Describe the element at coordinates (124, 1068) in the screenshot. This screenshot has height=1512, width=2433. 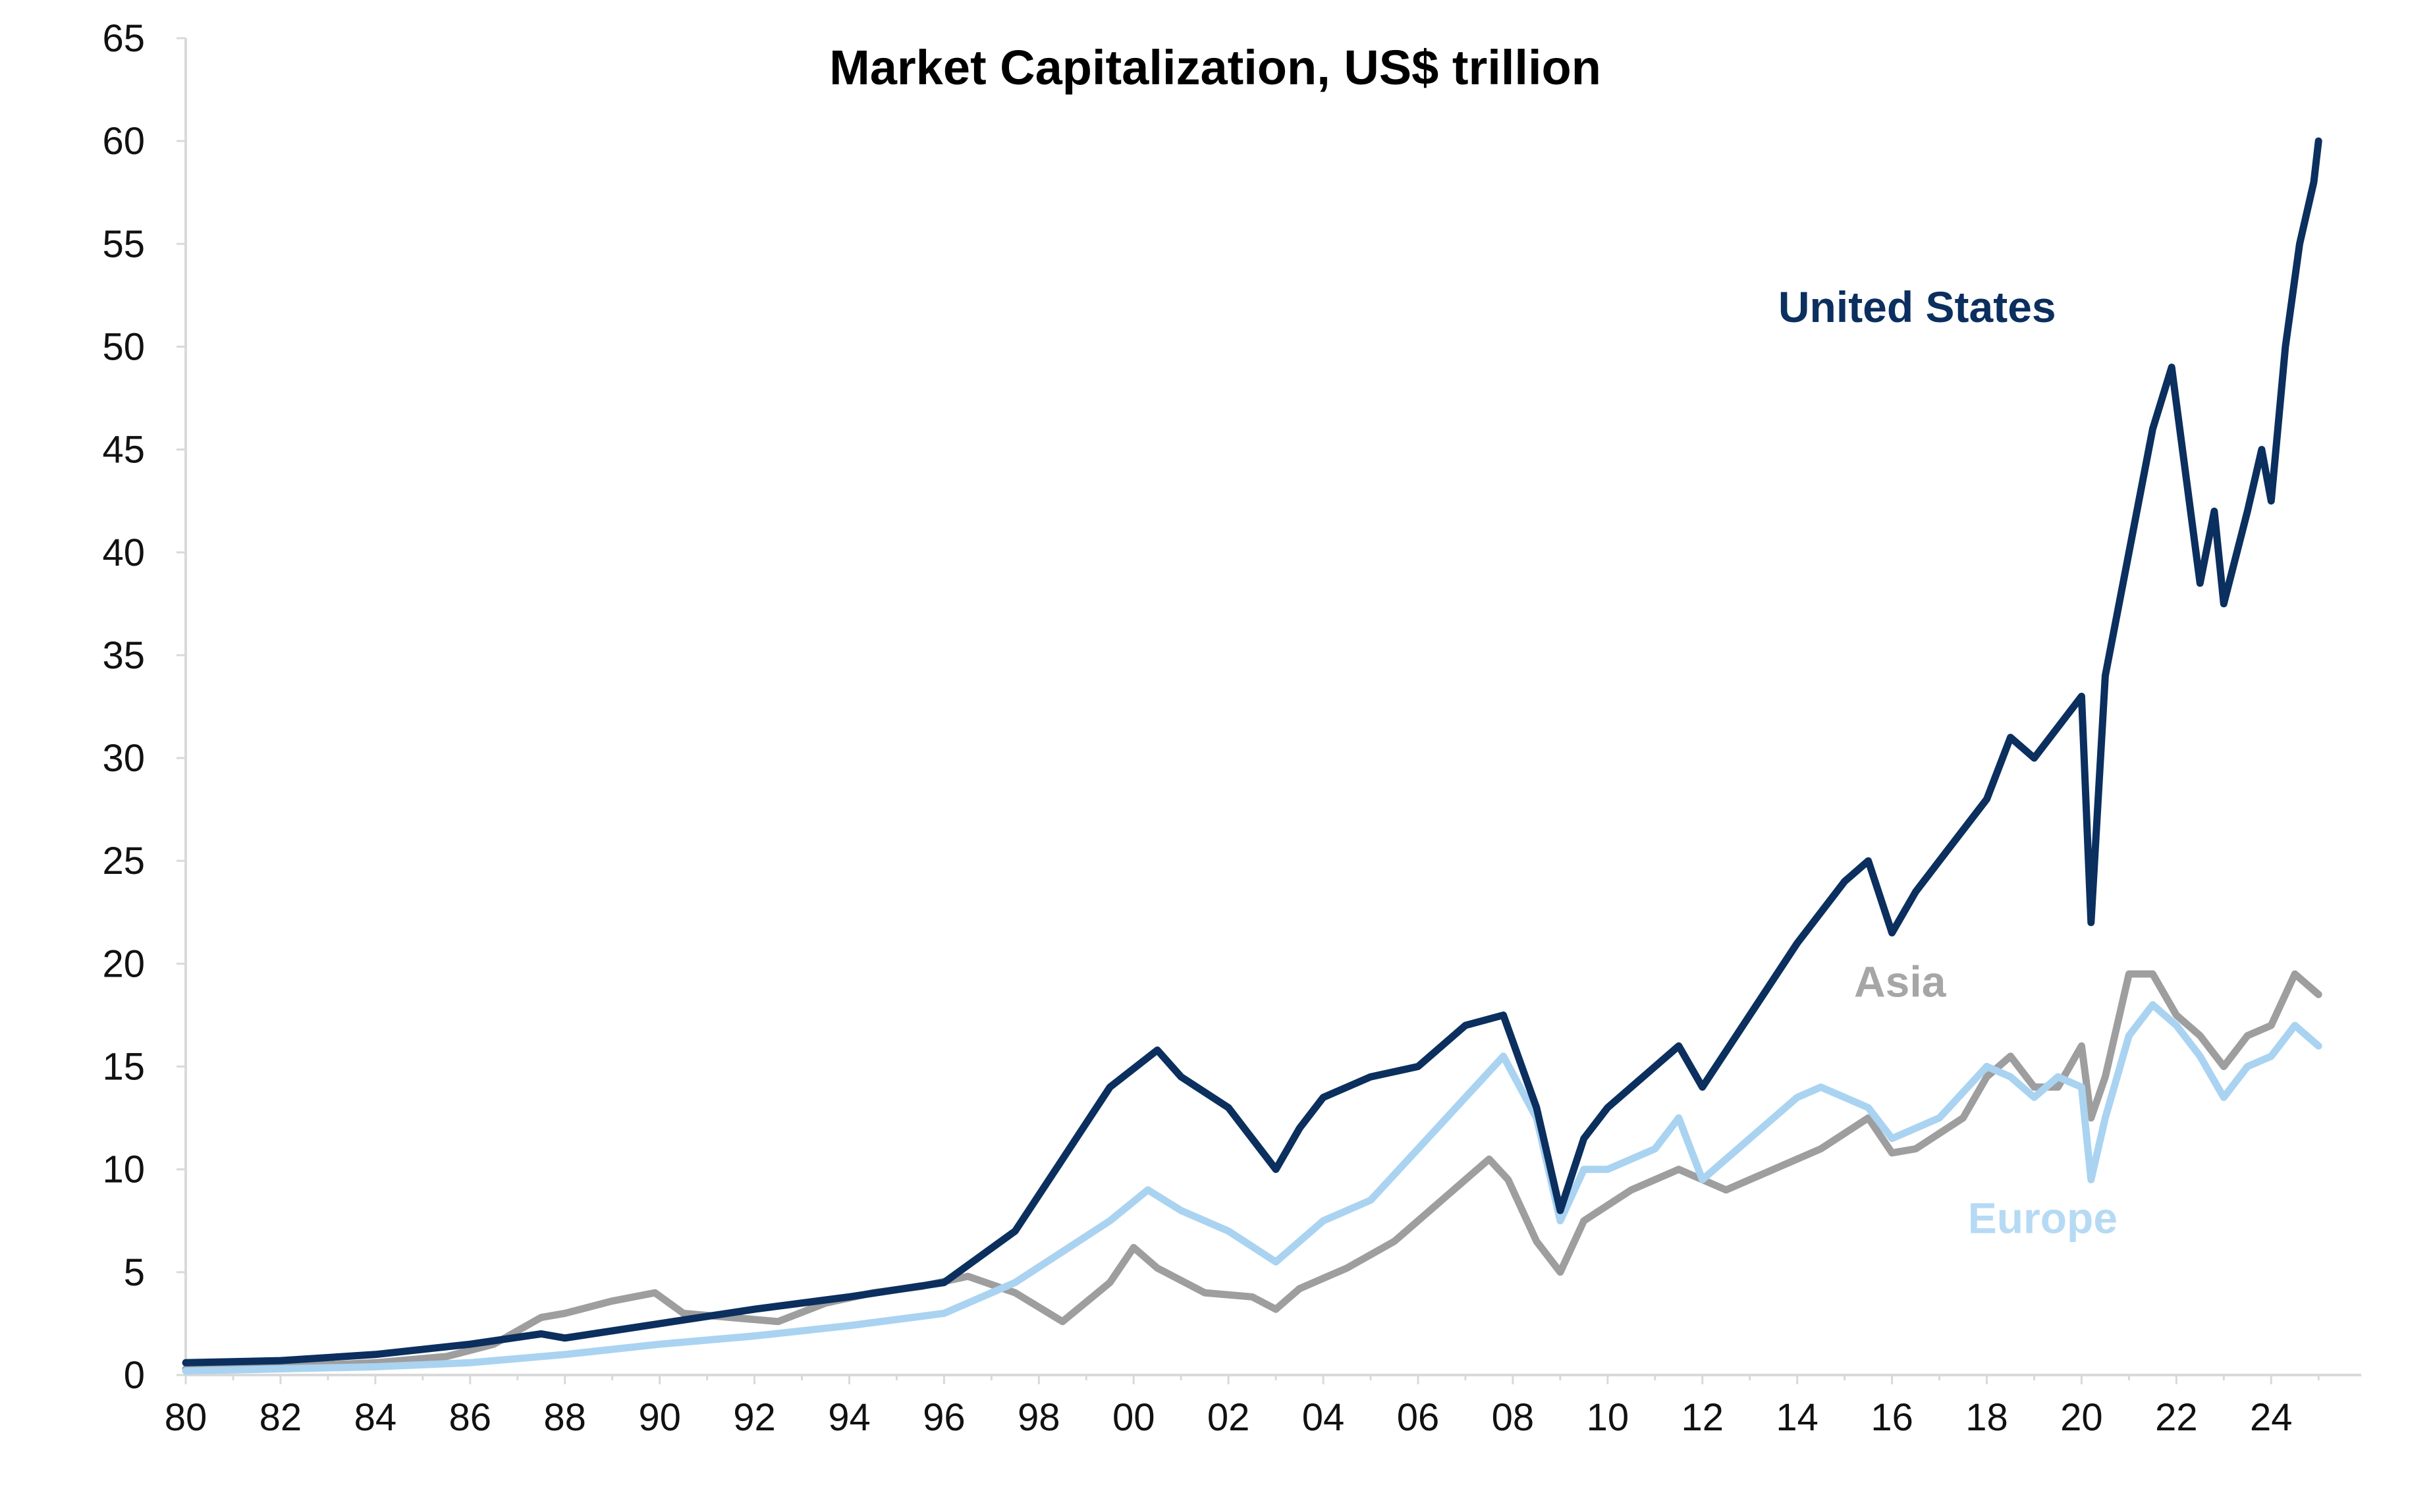
I see `y-tick-label: 15` at that location.